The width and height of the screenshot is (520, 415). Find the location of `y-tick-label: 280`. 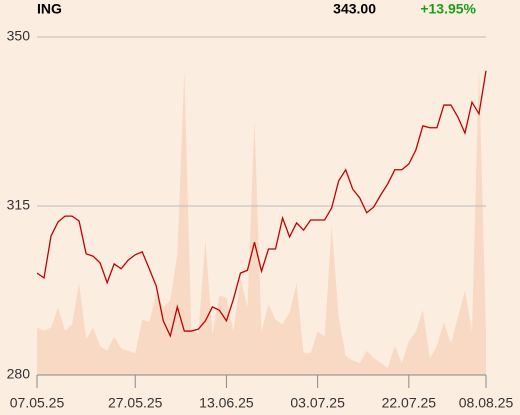

y-tick-label: 280 is located at coordinates (19, 374).